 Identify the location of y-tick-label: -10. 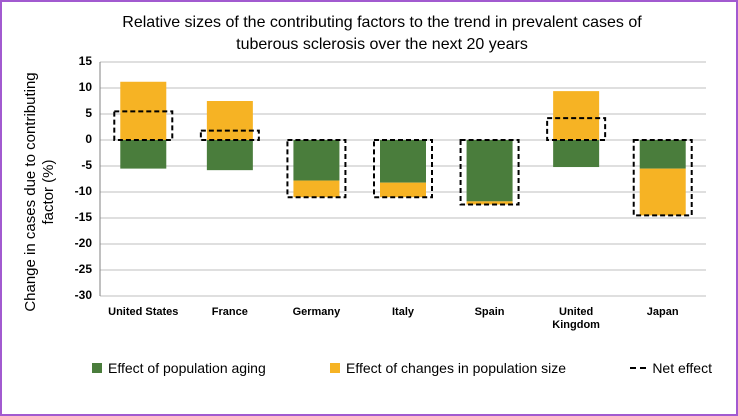
(84, 191).